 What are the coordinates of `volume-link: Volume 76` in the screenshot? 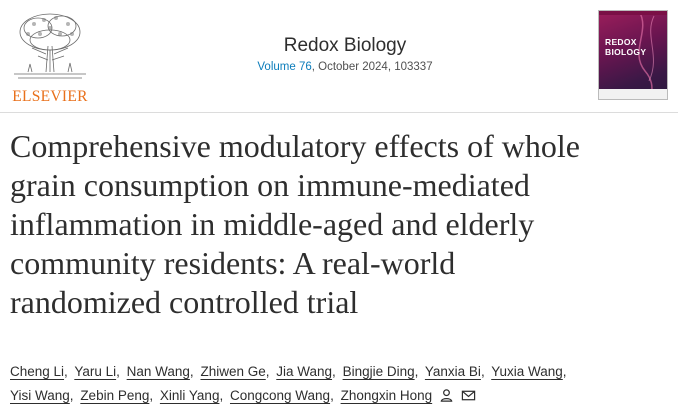 It's located at (284, 67).